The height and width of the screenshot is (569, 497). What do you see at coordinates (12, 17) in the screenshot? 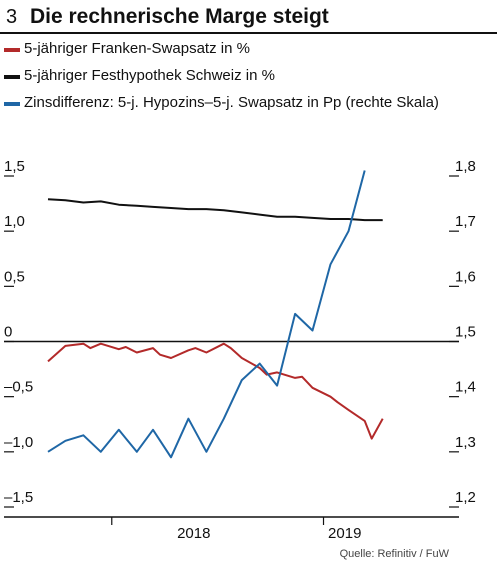
I see `figure-number: 3` at bounding box center [12, 17].